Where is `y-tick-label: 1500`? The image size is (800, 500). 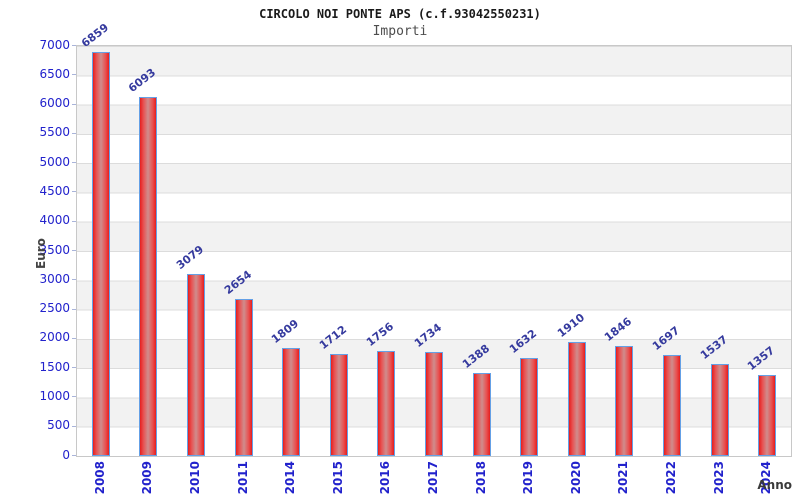 y-tick-label: 1500 is located at coordinates (54, 366).